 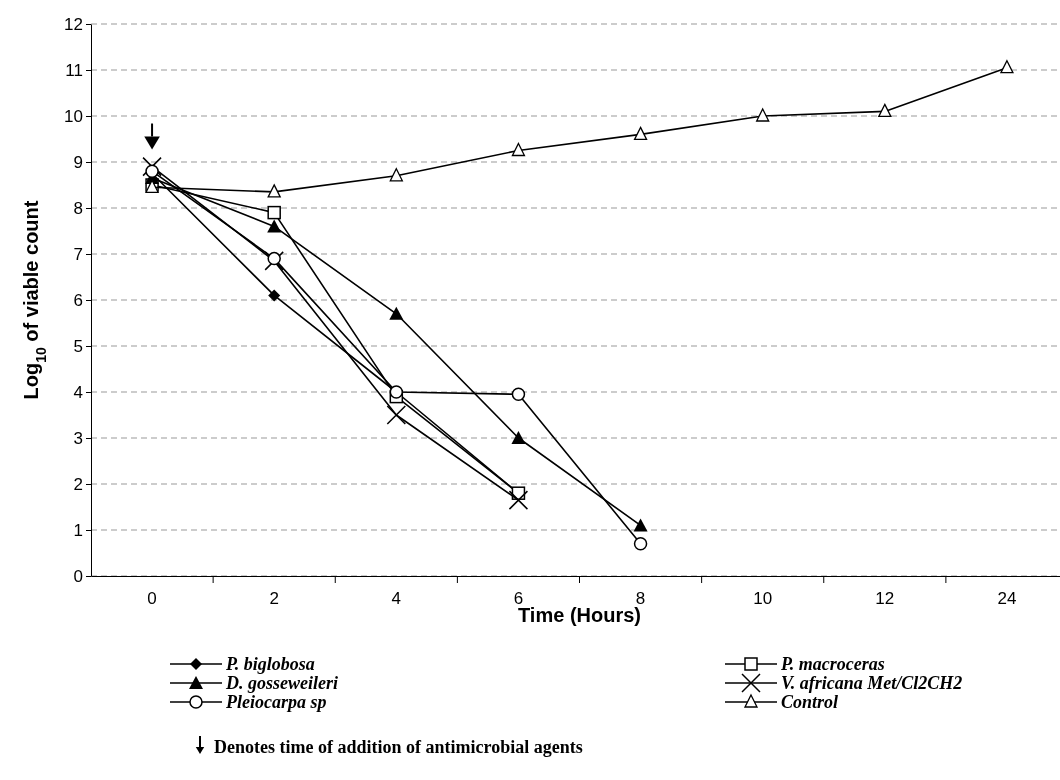 What do you see at coordinates (274, 599) in the screenshot?
I see `x-tick-label: 2` at bounding box center [274, 599].